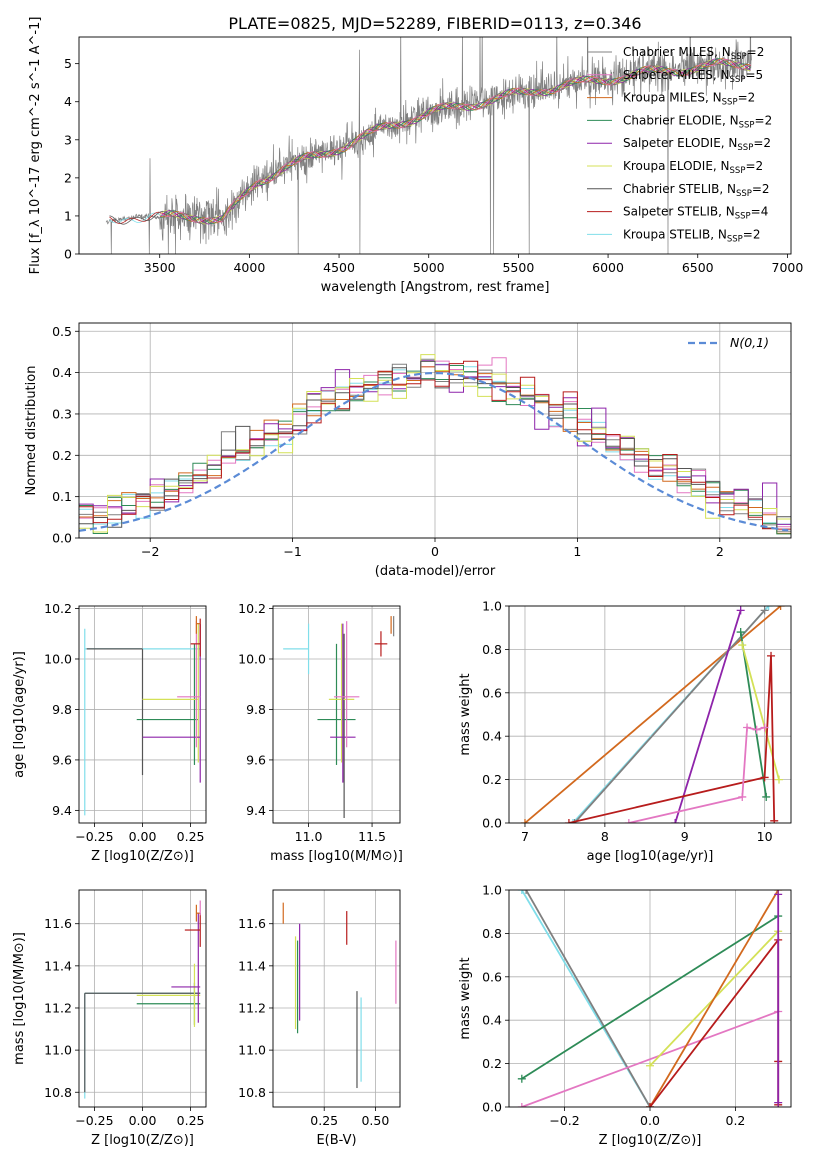 This screenshot has width=819, height=1174. What do you see at coordinates (375, 1120) in the screenshot?
I see `mass-vs-EBV-xtick-label: 0.50` at bounding box center [375, 1120].